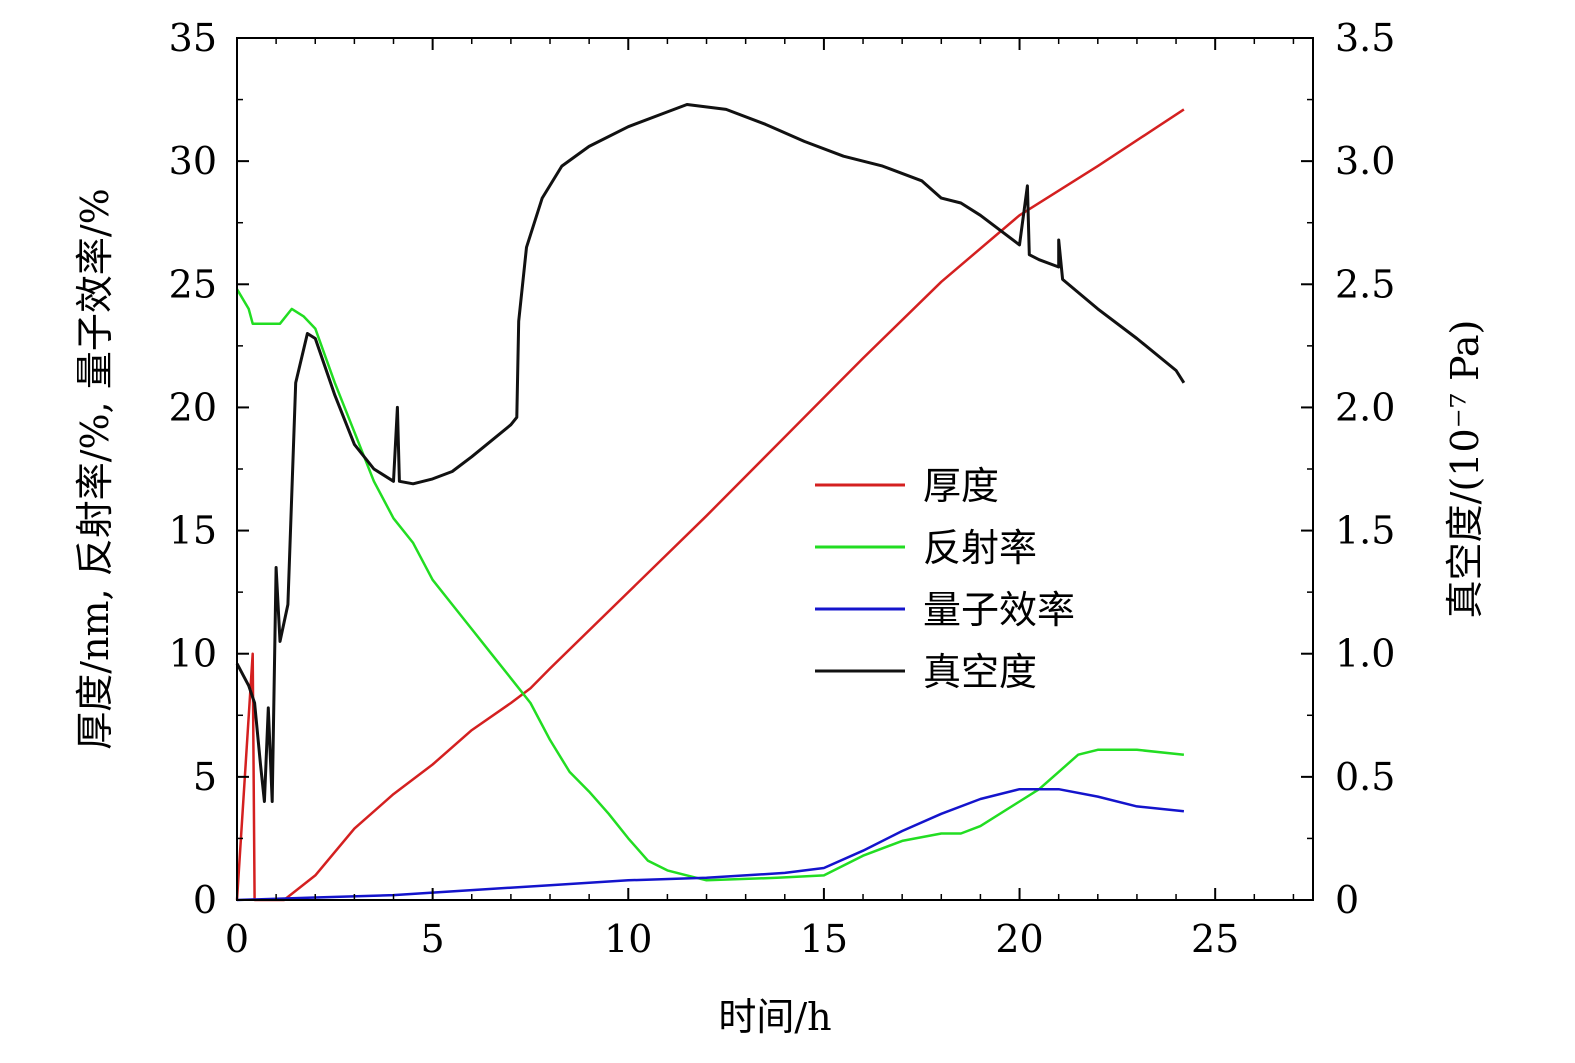 The height and width of the screenshot is (1063, 1575). I want to click on x-tick-label: 25, so click(1215, 939).